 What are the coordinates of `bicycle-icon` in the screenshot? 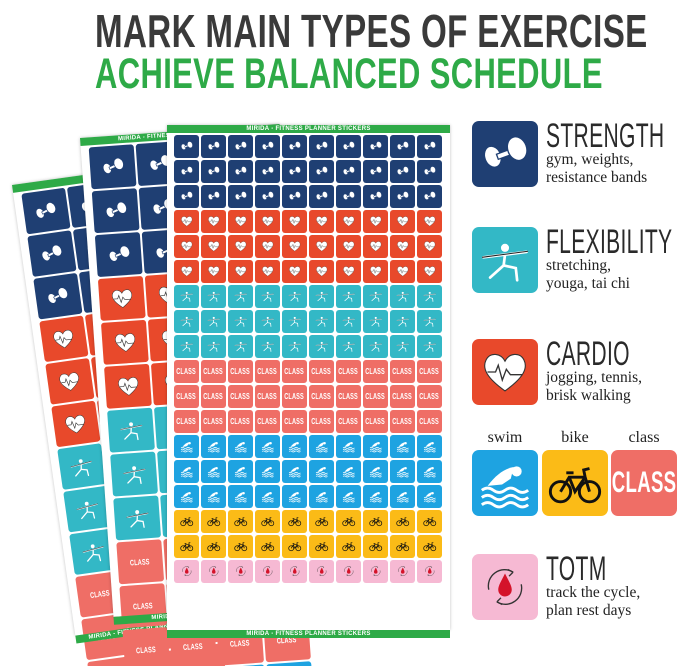 It's located at (429, 546).